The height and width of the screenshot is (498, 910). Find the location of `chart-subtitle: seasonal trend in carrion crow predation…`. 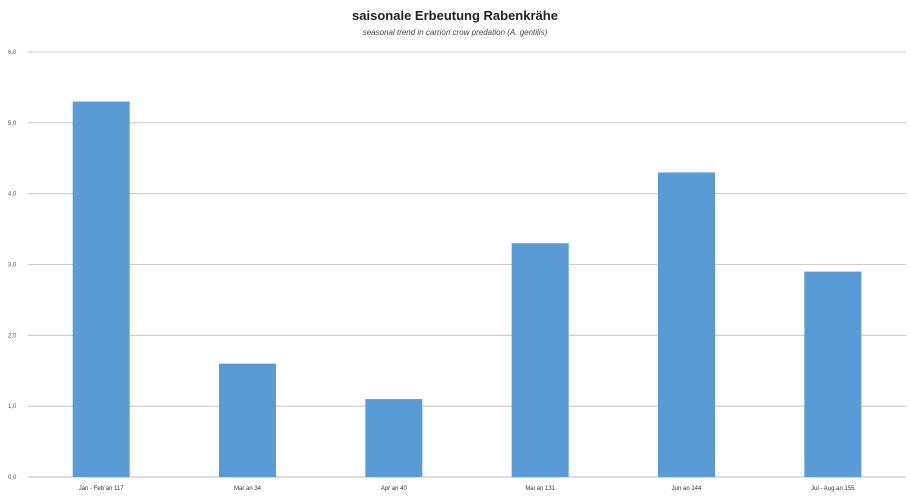

chart-subtitle: seasonal trend in carrion crow predation… is located at coordinates (455, 32).